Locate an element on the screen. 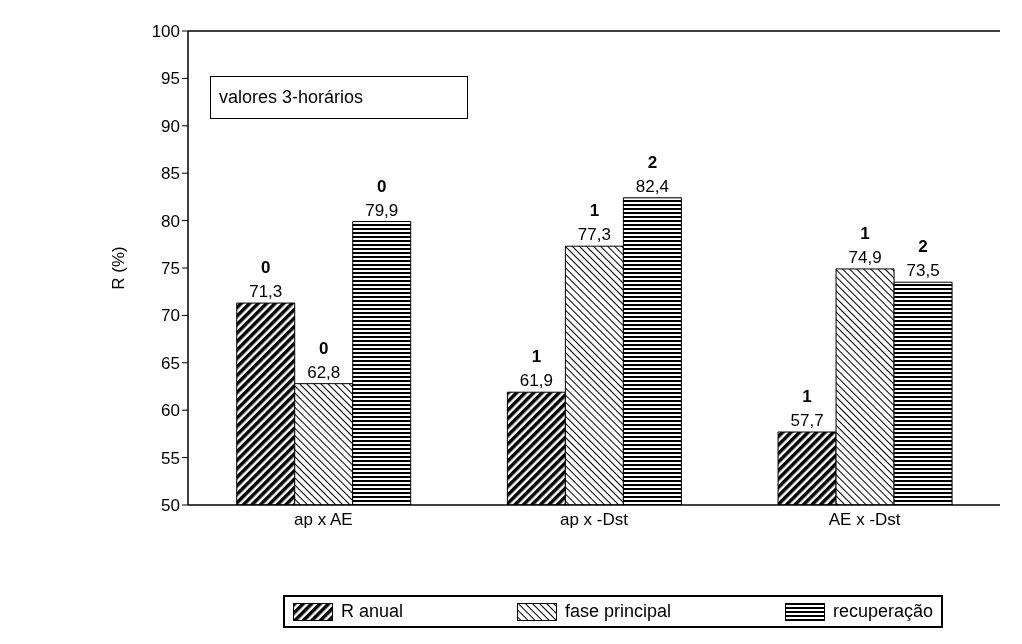  data-label: 77,3 is located at coordinates (594, 235).